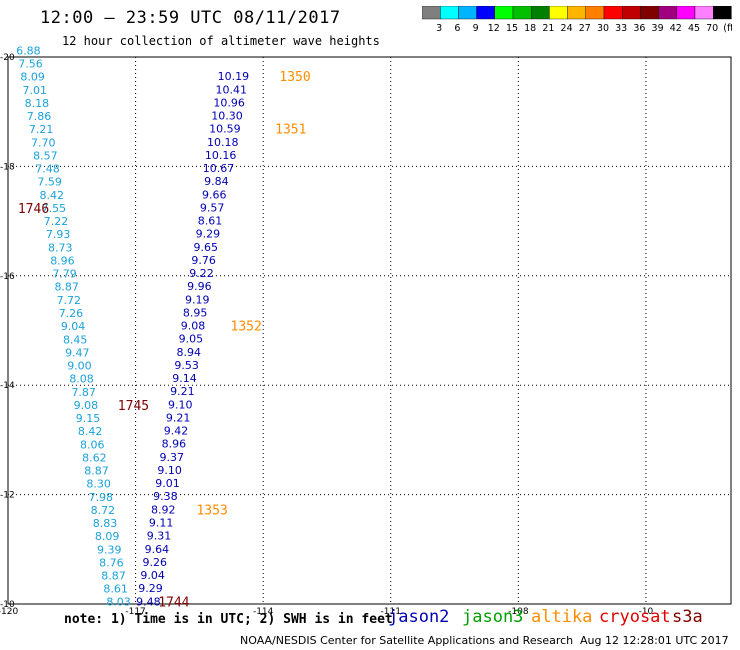  What do you see at coordinates (191, 339) in the screenshot?
I see `jason2-wave-height: 9.05` at bounding box center [191, 339].